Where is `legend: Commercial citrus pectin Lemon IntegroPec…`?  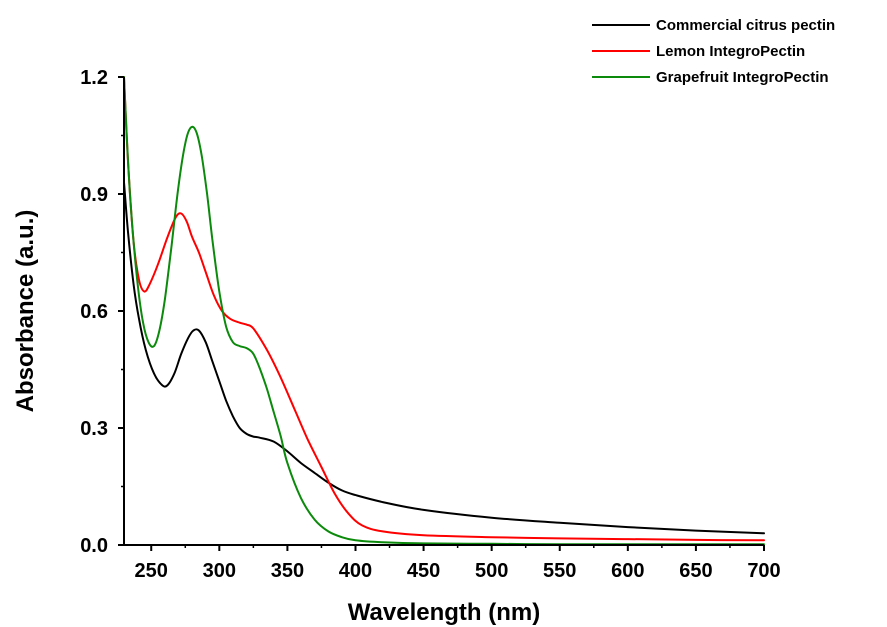 legend: Commercial citrus pectin Lemon IntegroPec… is located at coordinates (713, 51).